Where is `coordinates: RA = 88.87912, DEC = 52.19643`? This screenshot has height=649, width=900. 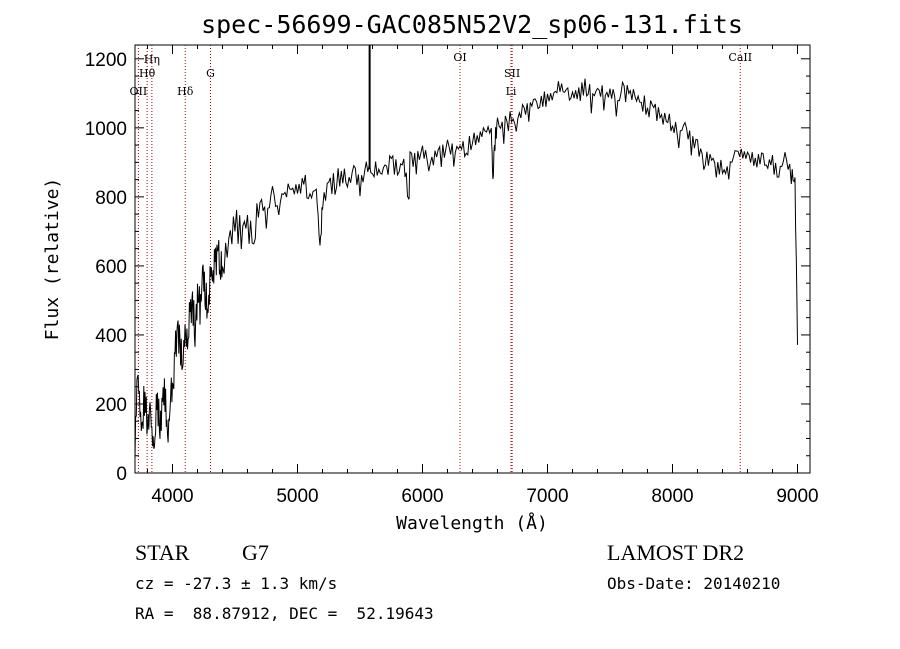
coordinates: RA = 88.87912, DEC = 52.19643 is located at coordinates (284, 613).